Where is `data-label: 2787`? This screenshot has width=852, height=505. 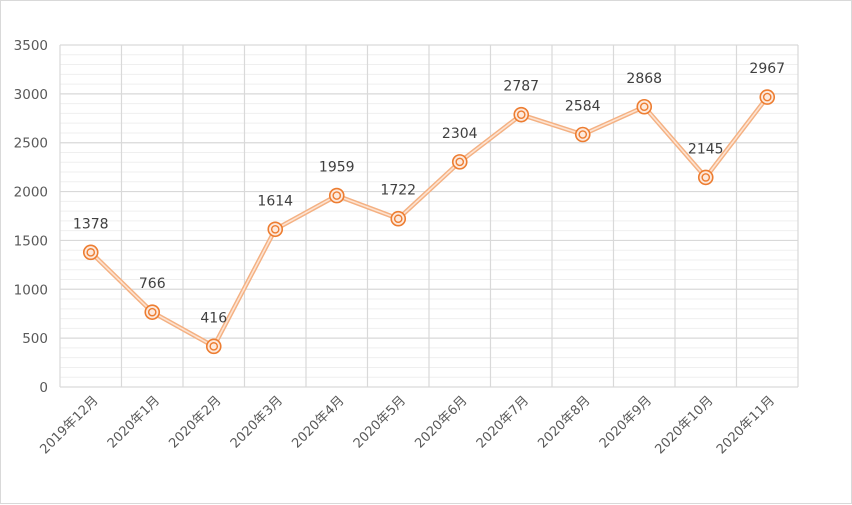 data-label: 2787 is located at coordinates (521, 87).